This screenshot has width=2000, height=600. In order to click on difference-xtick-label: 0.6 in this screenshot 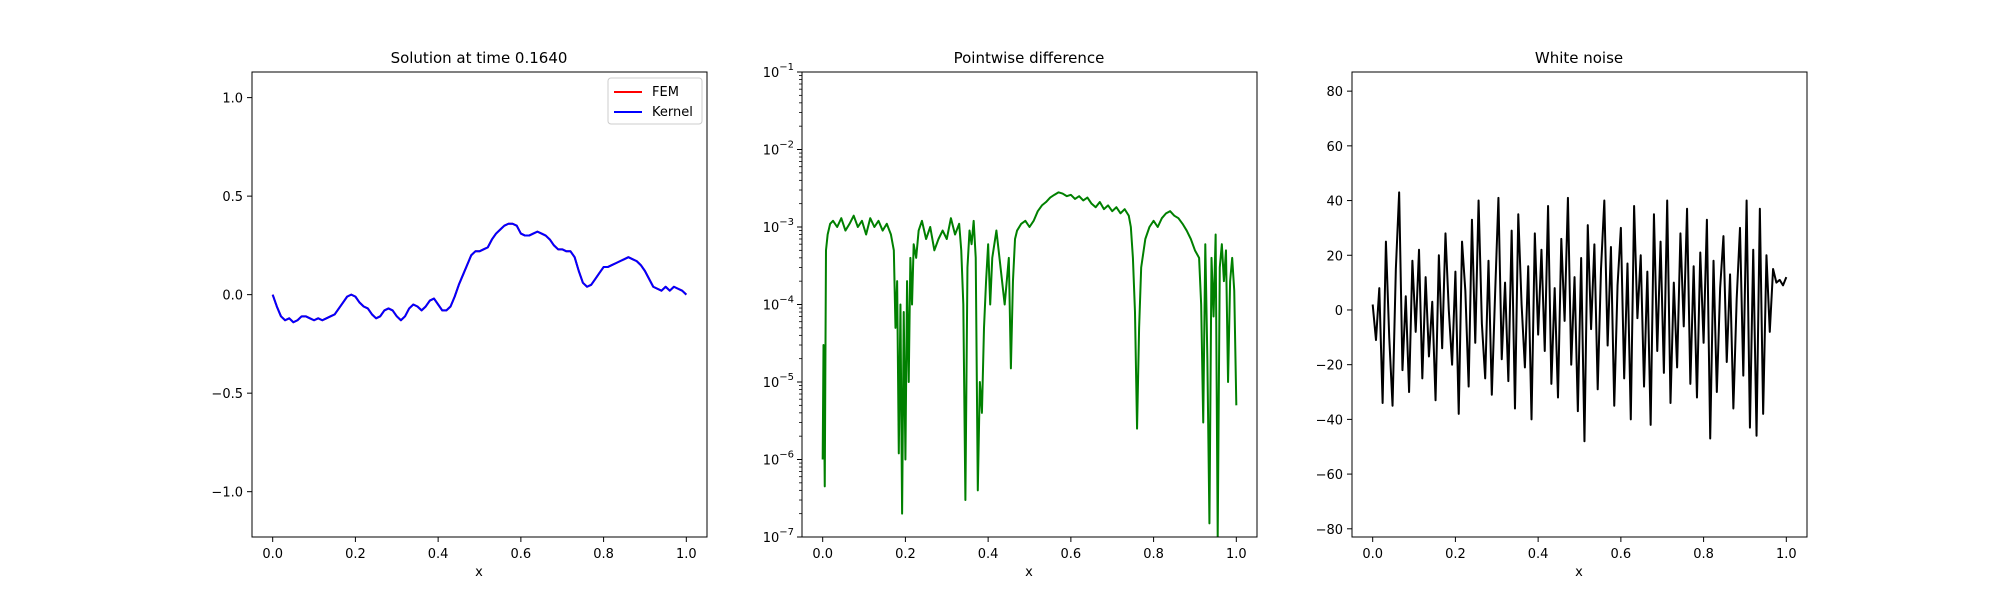, I will do `click(1071, 554)`.